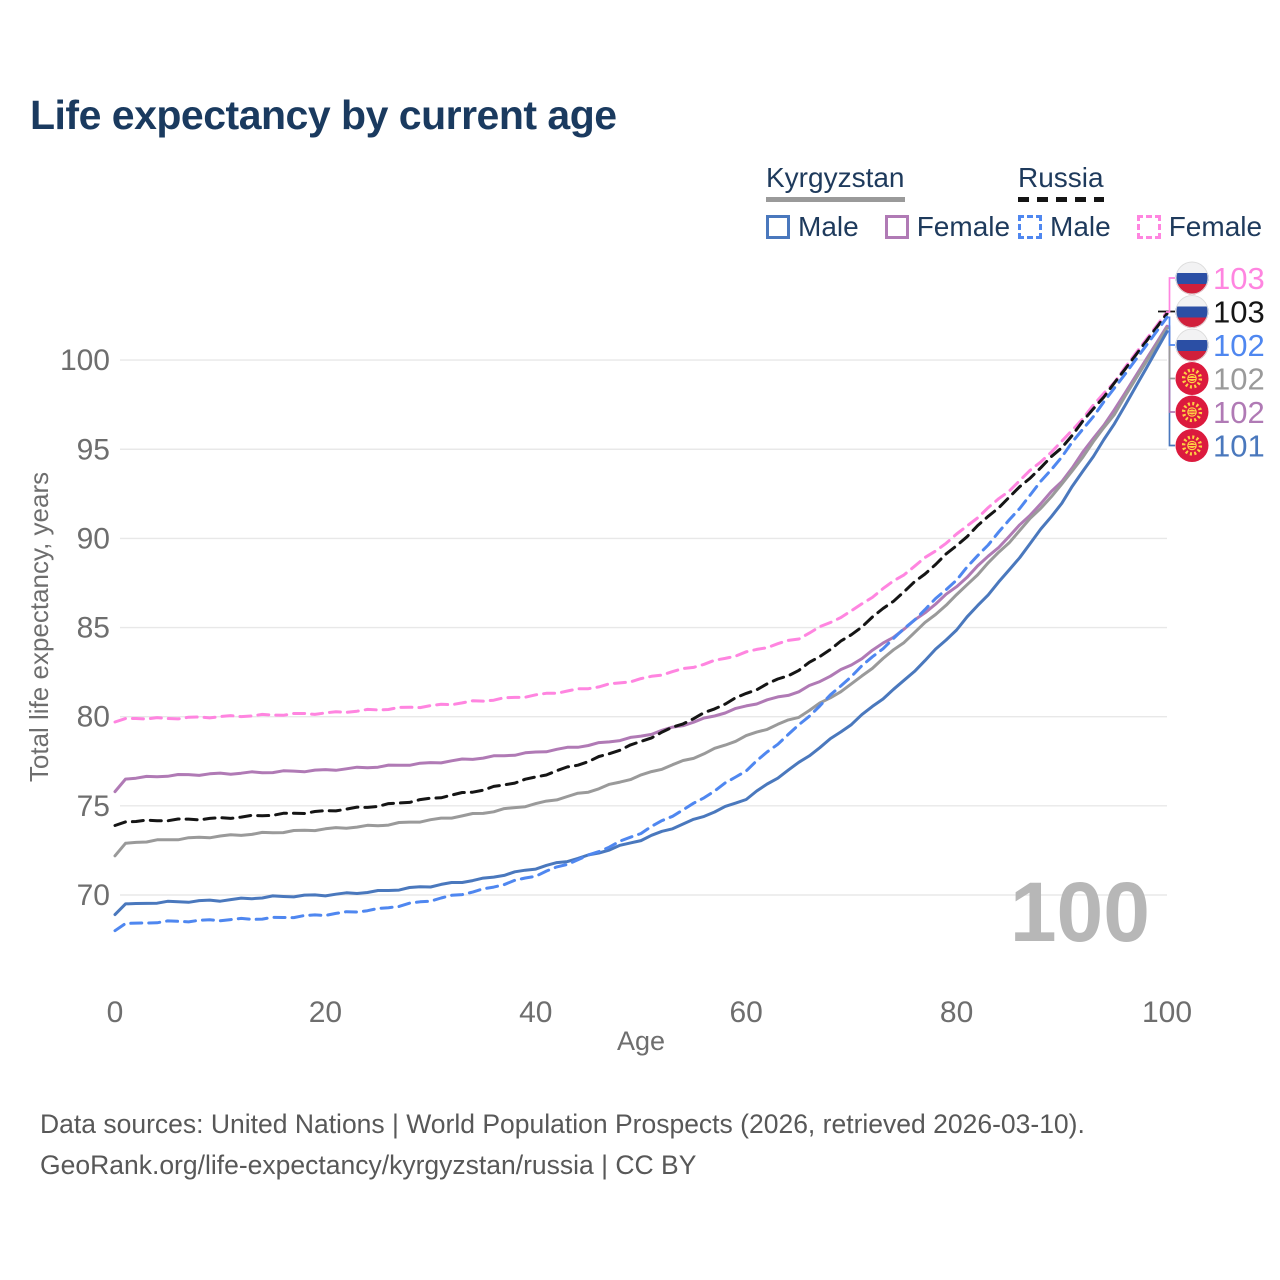  I want to click on legend-country-kyrgyzstan-label: Kyrgyzstan, so click(835, 177).